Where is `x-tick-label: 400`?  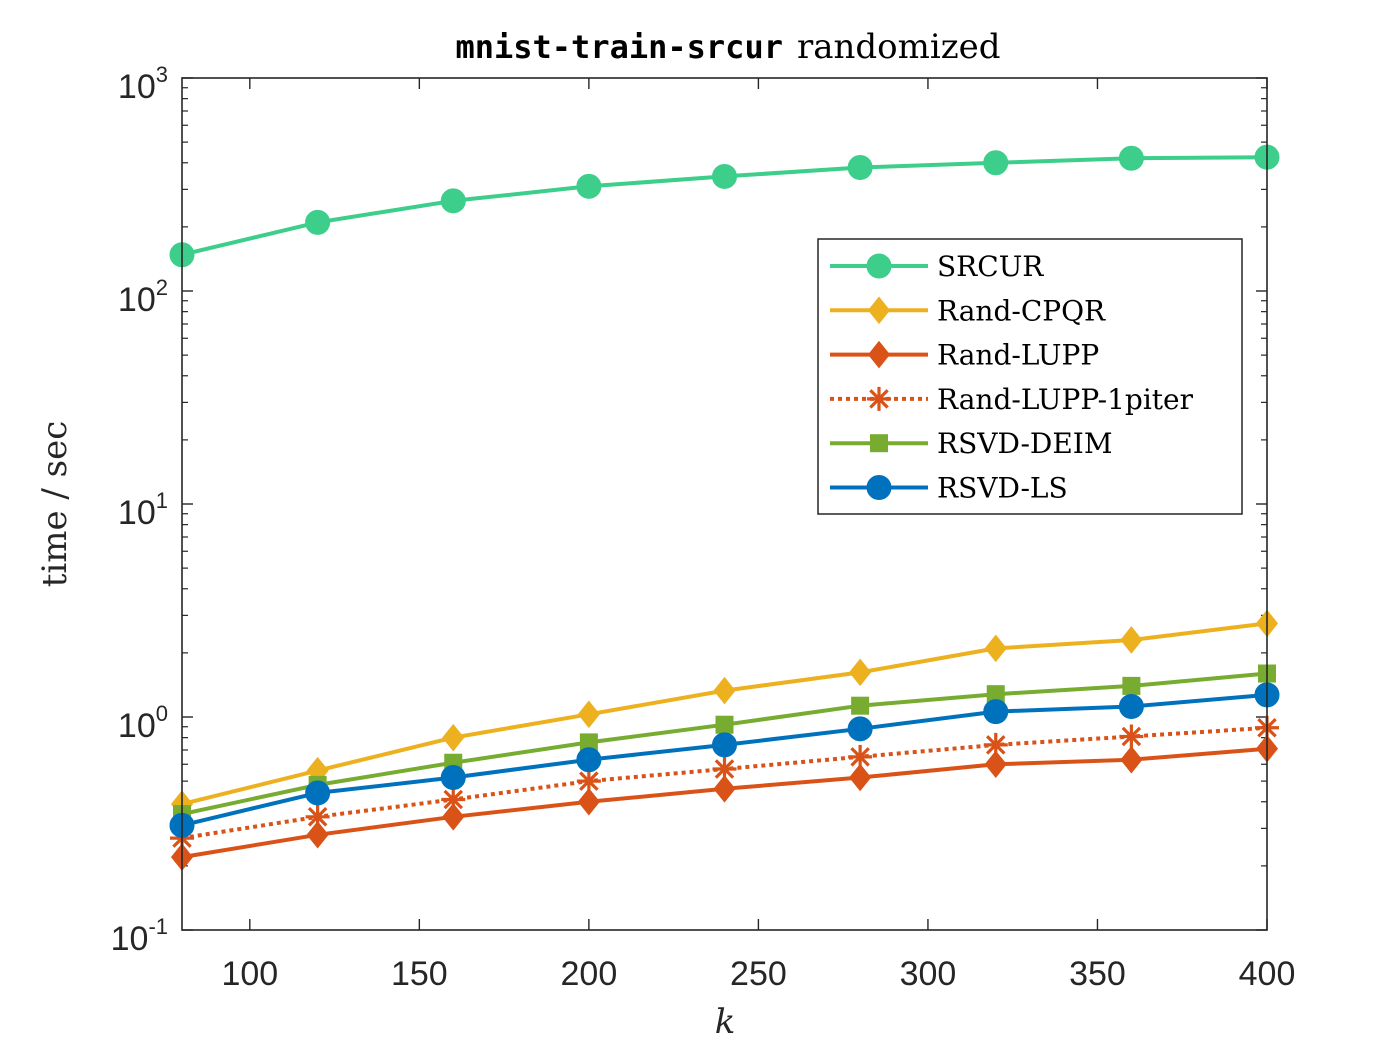 x-tick-label: 400 is located at coordinates (1267, 974).